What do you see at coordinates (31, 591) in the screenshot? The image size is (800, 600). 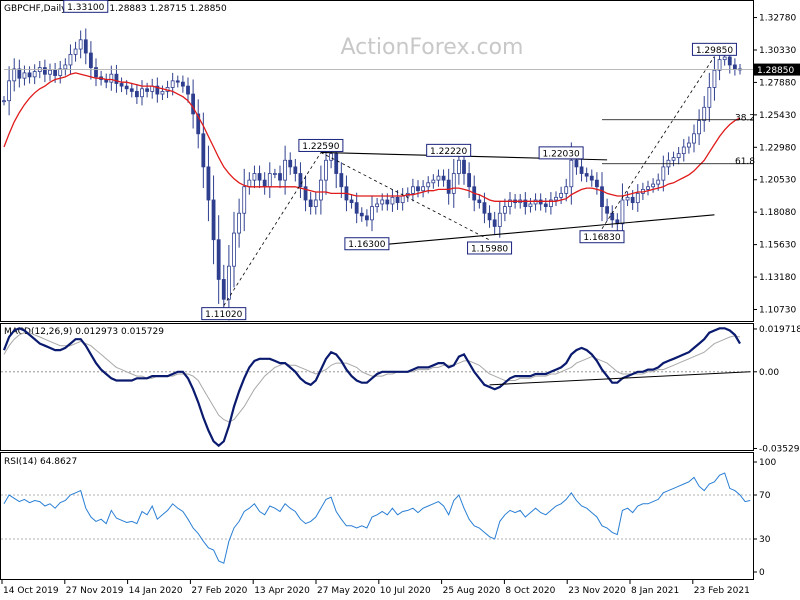 I see `x-tick-label-0: 14 Oct 2019` at bounding box center [31, 591].